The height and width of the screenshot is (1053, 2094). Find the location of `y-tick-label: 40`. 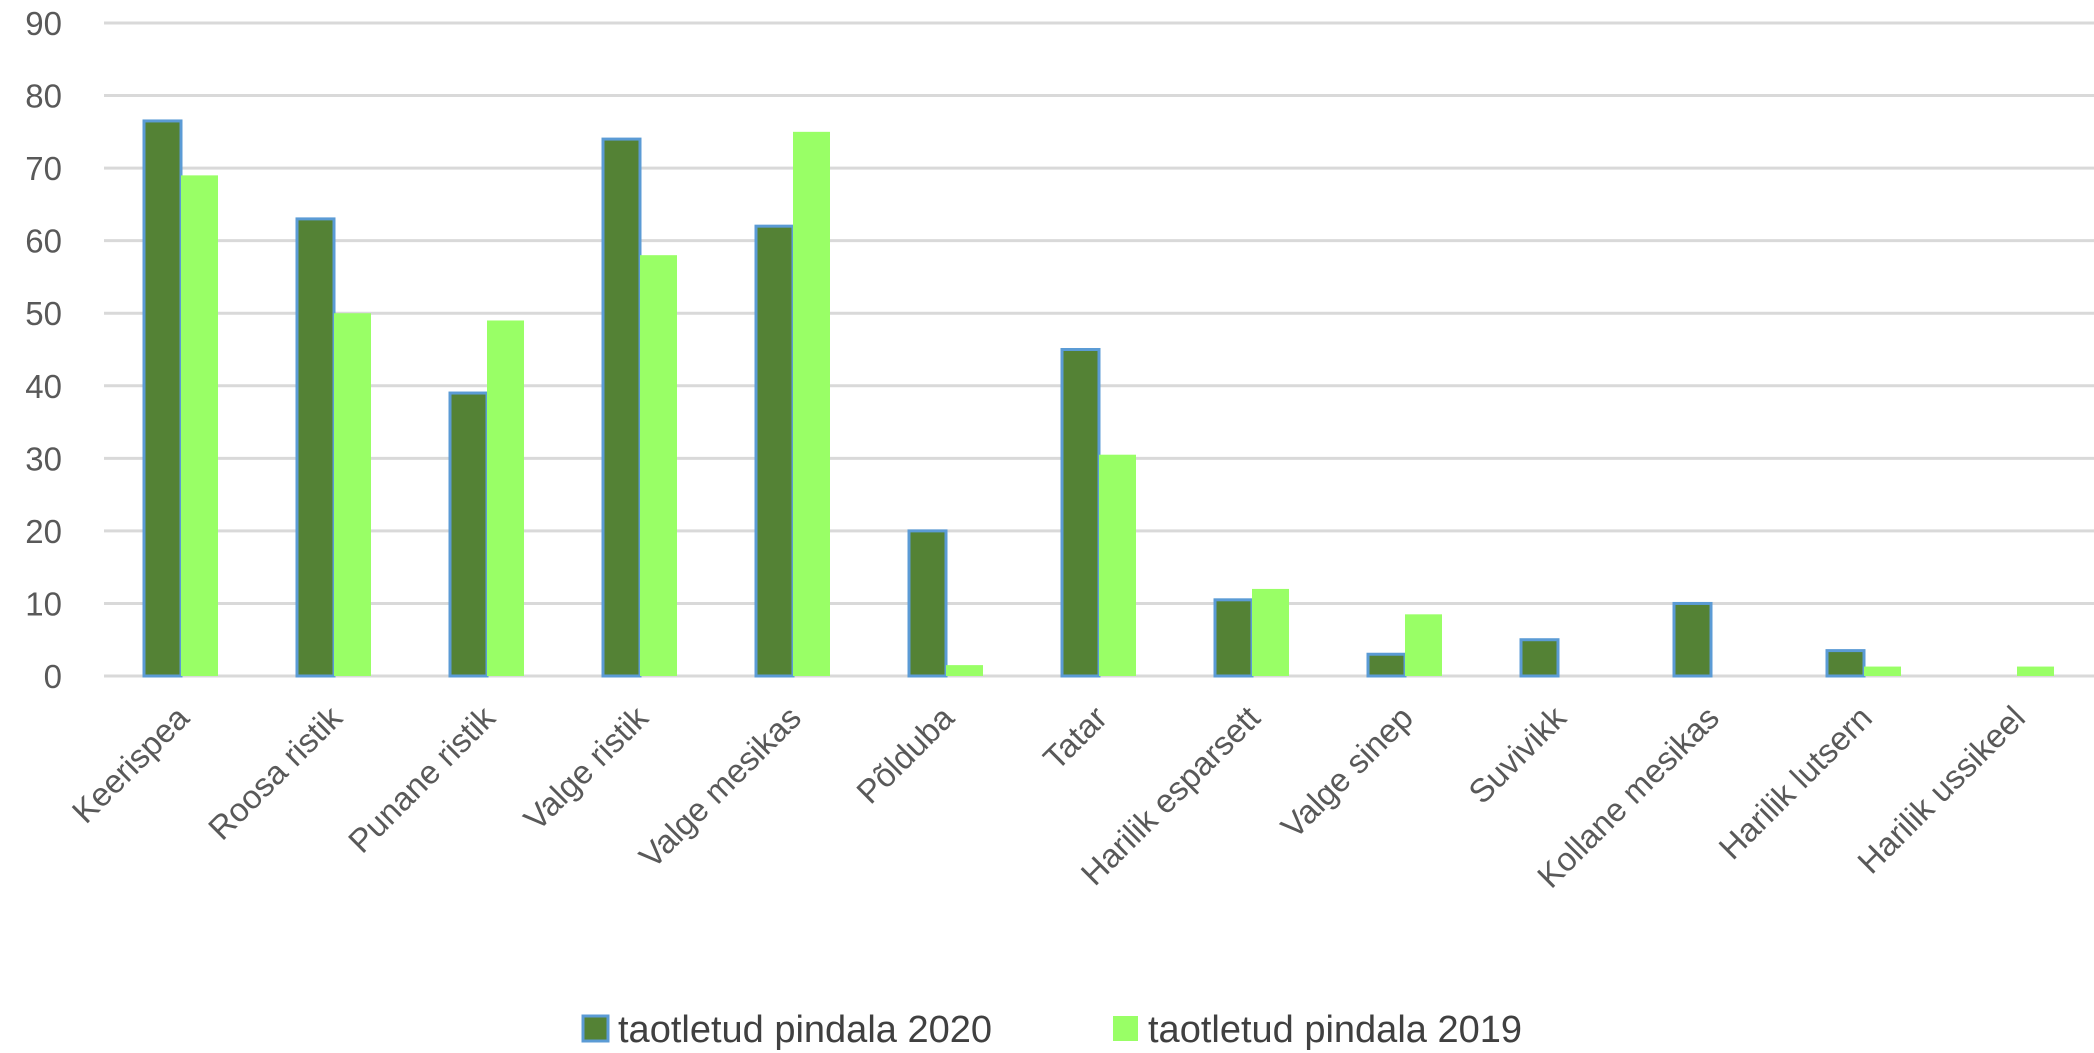

y-tick-label: 40 is located at coordinates (43, 386).